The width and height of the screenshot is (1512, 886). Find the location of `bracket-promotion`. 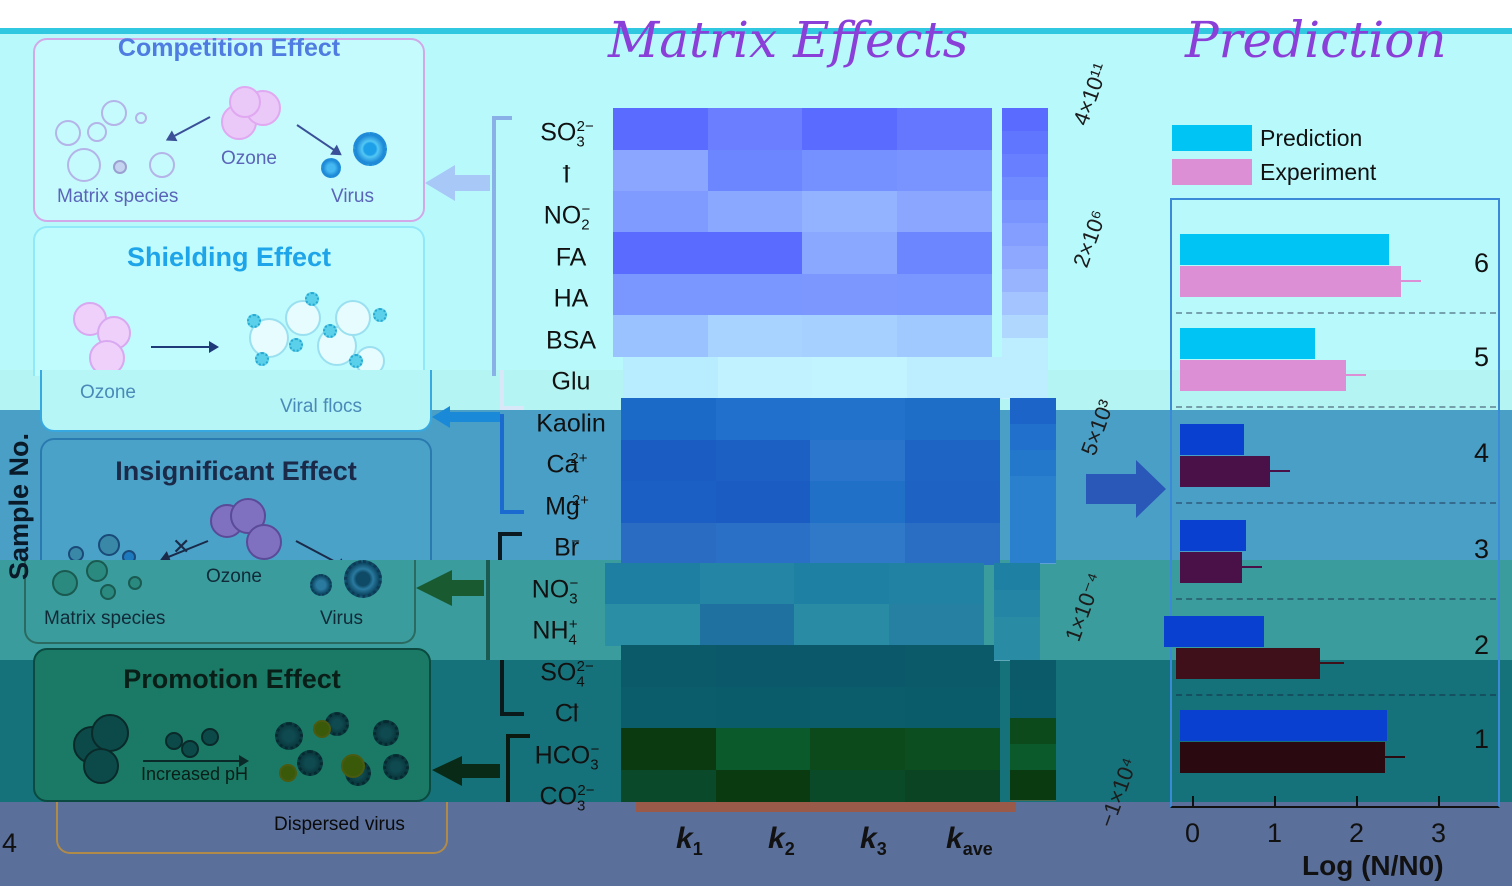

bracket-promotion is located at coordinates (512, 688).